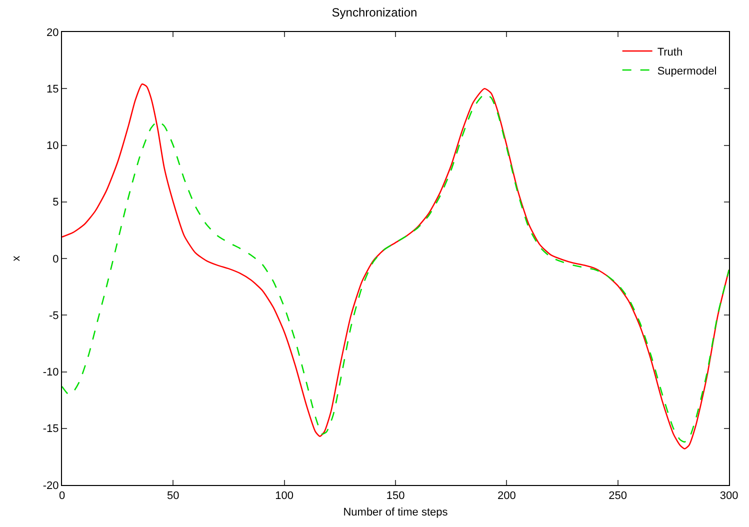  Describe the element at coordinates (284, 496) in the screenshot. I see `x-tick-label: 100` at that location.